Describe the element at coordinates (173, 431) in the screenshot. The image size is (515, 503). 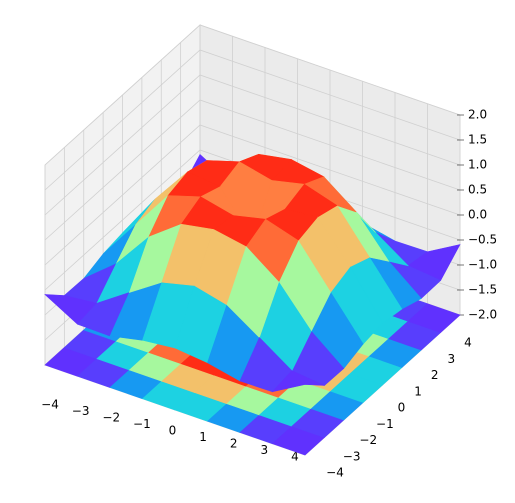
I see `x-tick-label: 0` at that location.